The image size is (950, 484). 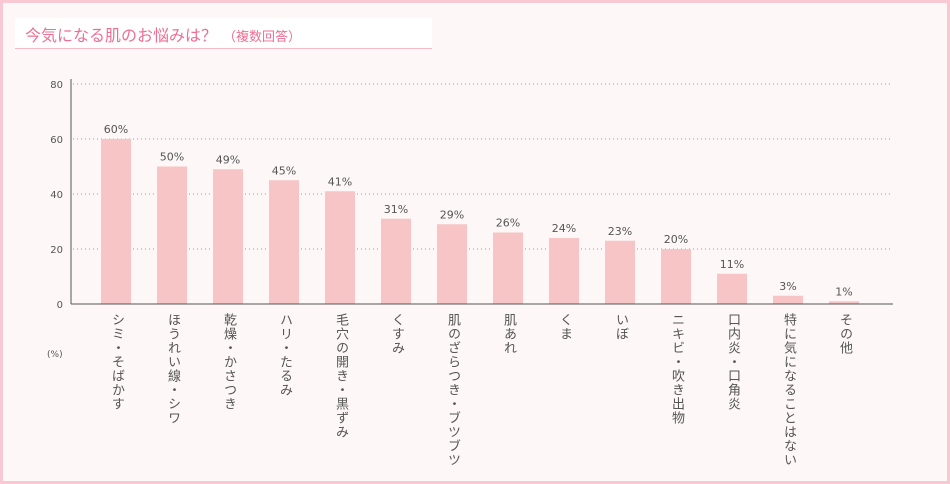 I want to click on category-label: くすみ, so click(x=396, y=334).